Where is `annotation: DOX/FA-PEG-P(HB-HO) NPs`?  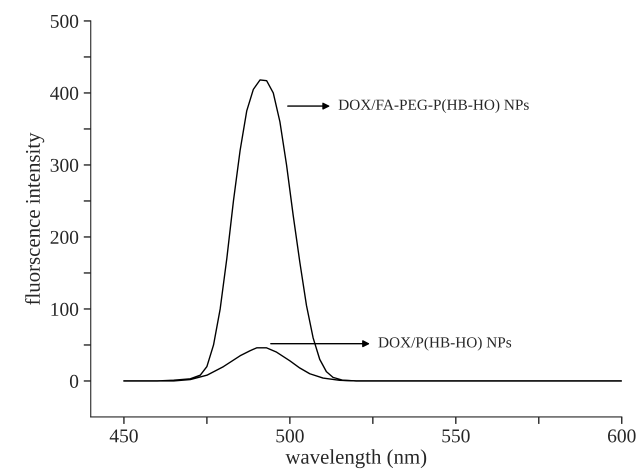 annotation: DOX/FA-PEG-P(HB-HO) NPs is located at coordinates (433, 106).